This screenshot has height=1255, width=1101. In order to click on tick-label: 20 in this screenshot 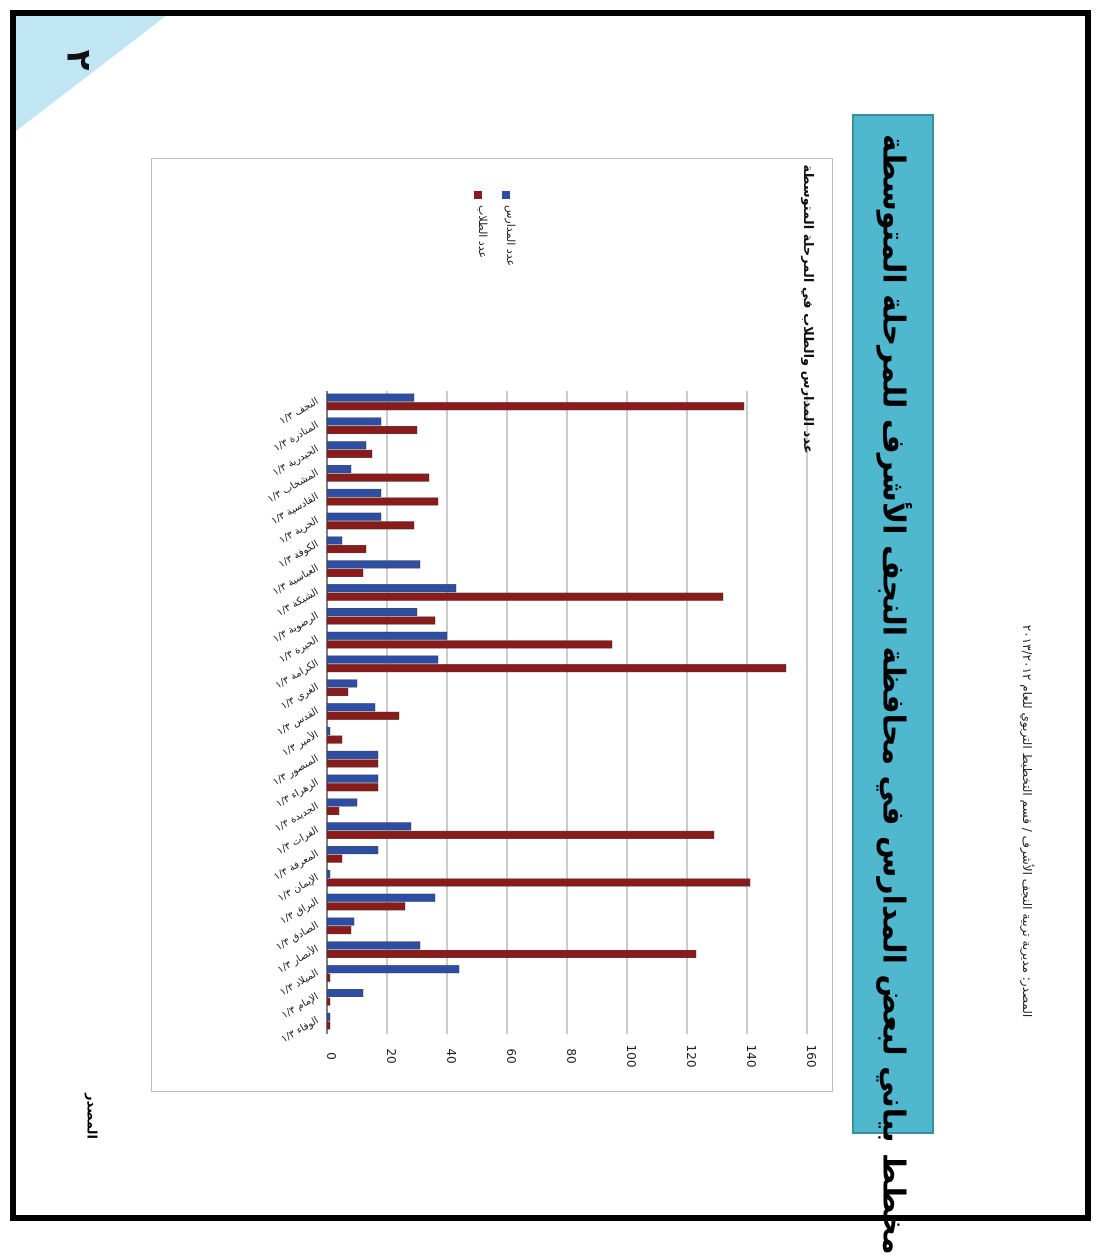, I will do `click(391, 1055)`.